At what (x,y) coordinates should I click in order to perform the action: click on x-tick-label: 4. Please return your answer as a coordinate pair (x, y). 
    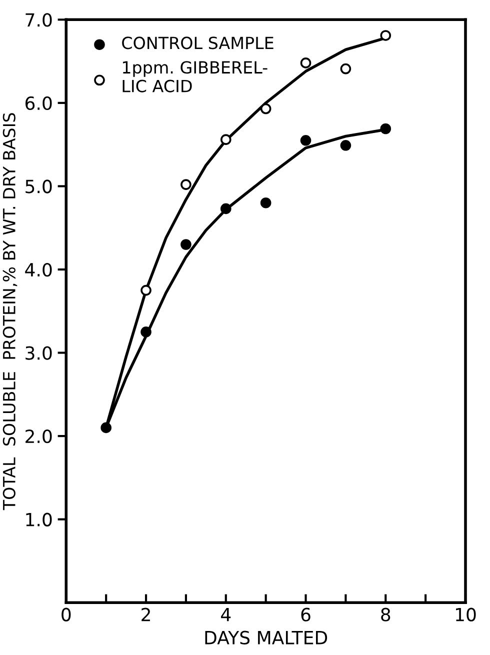
    Looking at the image, I should click on (226, 615).